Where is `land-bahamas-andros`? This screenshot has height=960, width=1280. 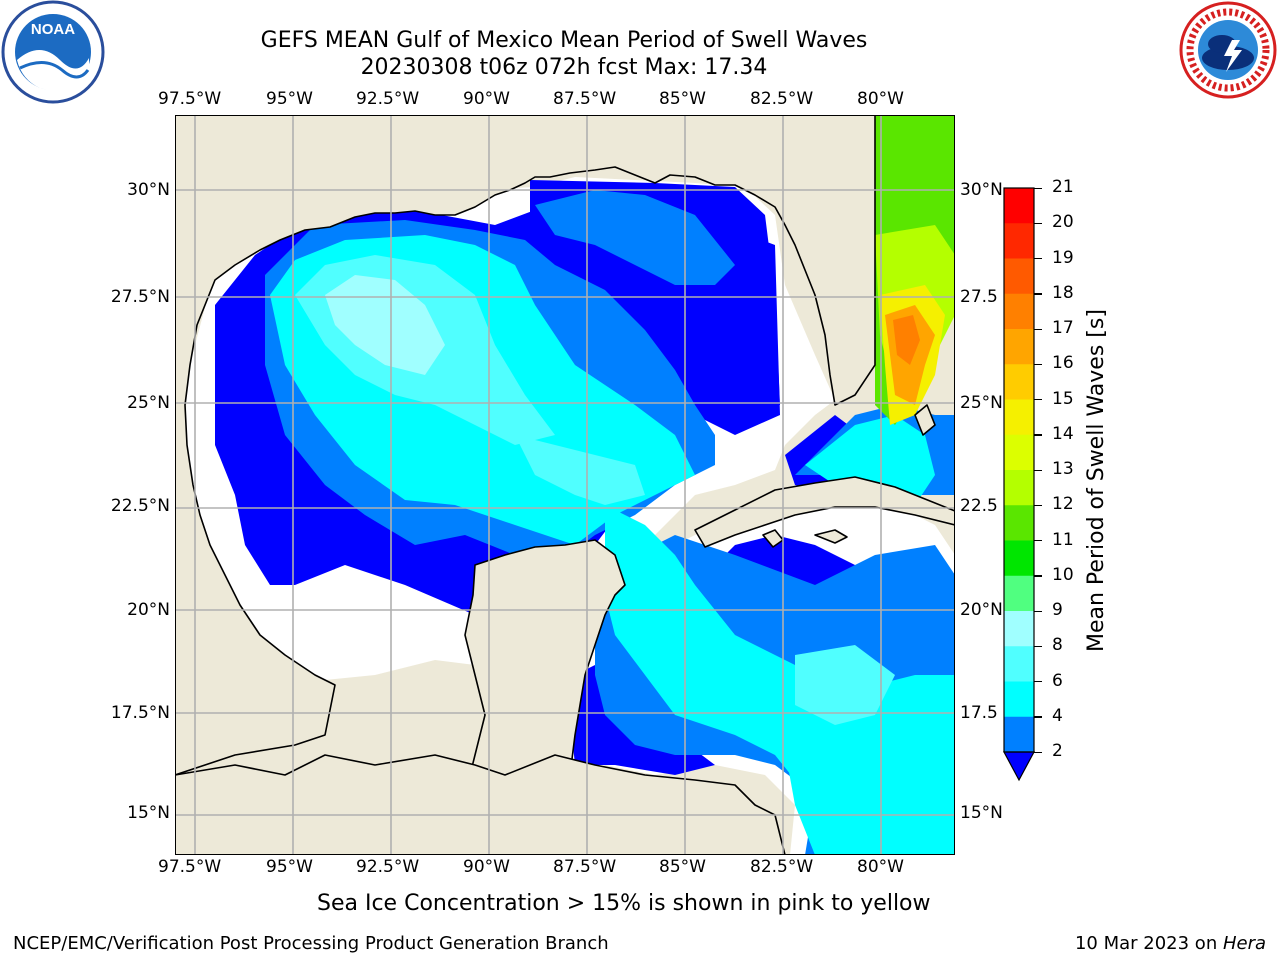
land-bahamas-andros is located at coordinates (925, 420).